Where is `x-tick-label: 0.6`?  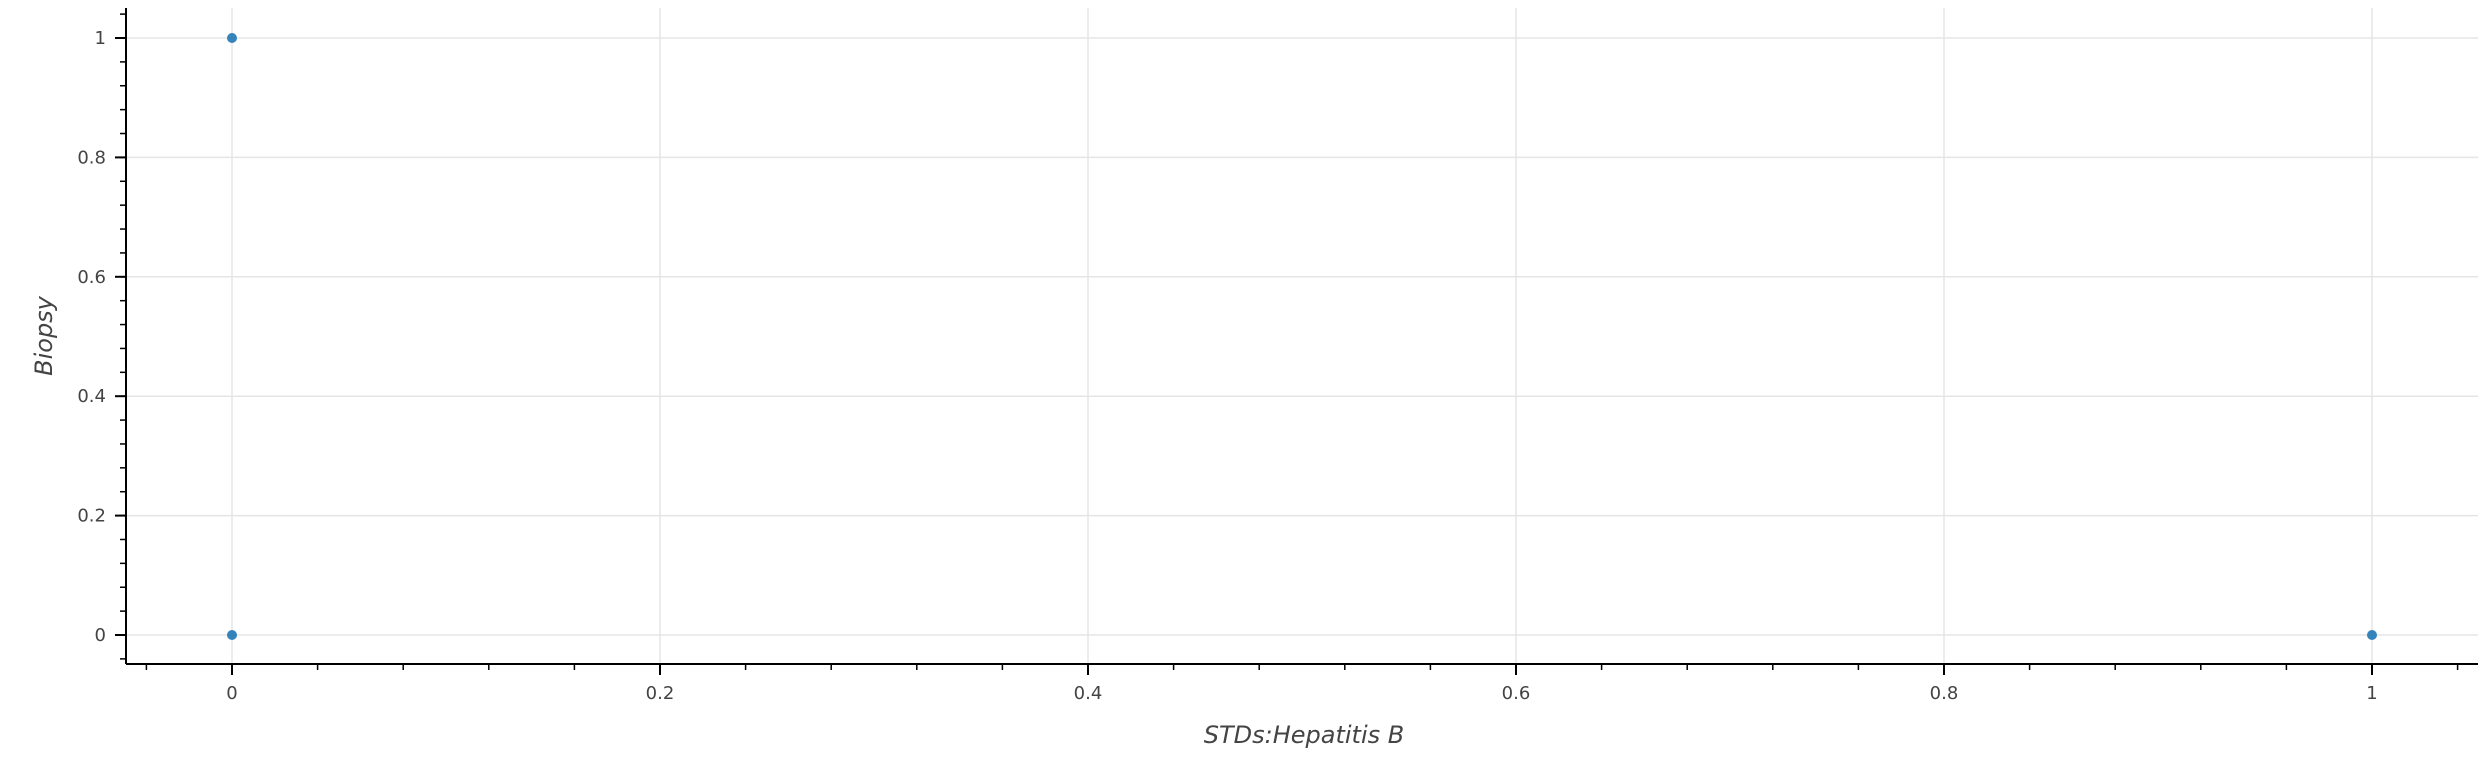 x-tick-label: 0.6 is located at coordinates (1516, 693).